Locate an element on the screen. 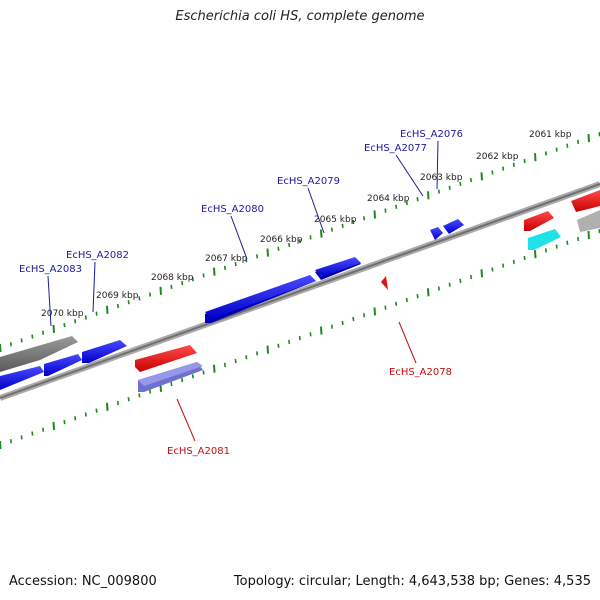 This screenshot has height=600, width=600. gene-EcHS_A2077 is located at coordinates (436, 233).